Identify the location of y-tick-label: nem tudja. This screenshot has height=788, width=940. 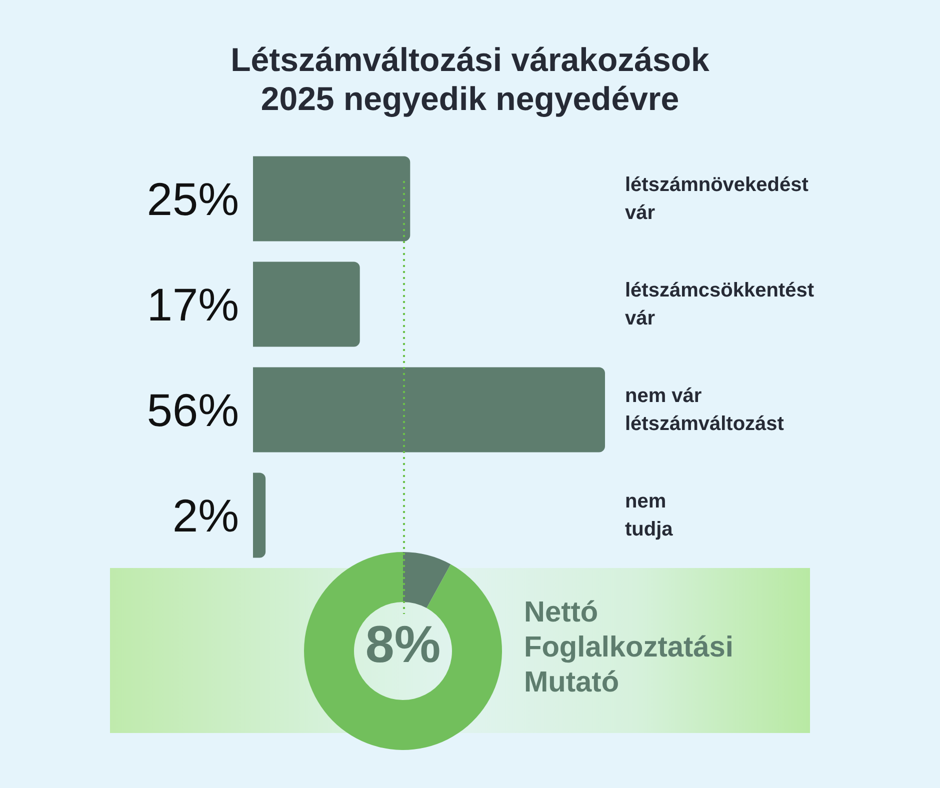
(649, 515).